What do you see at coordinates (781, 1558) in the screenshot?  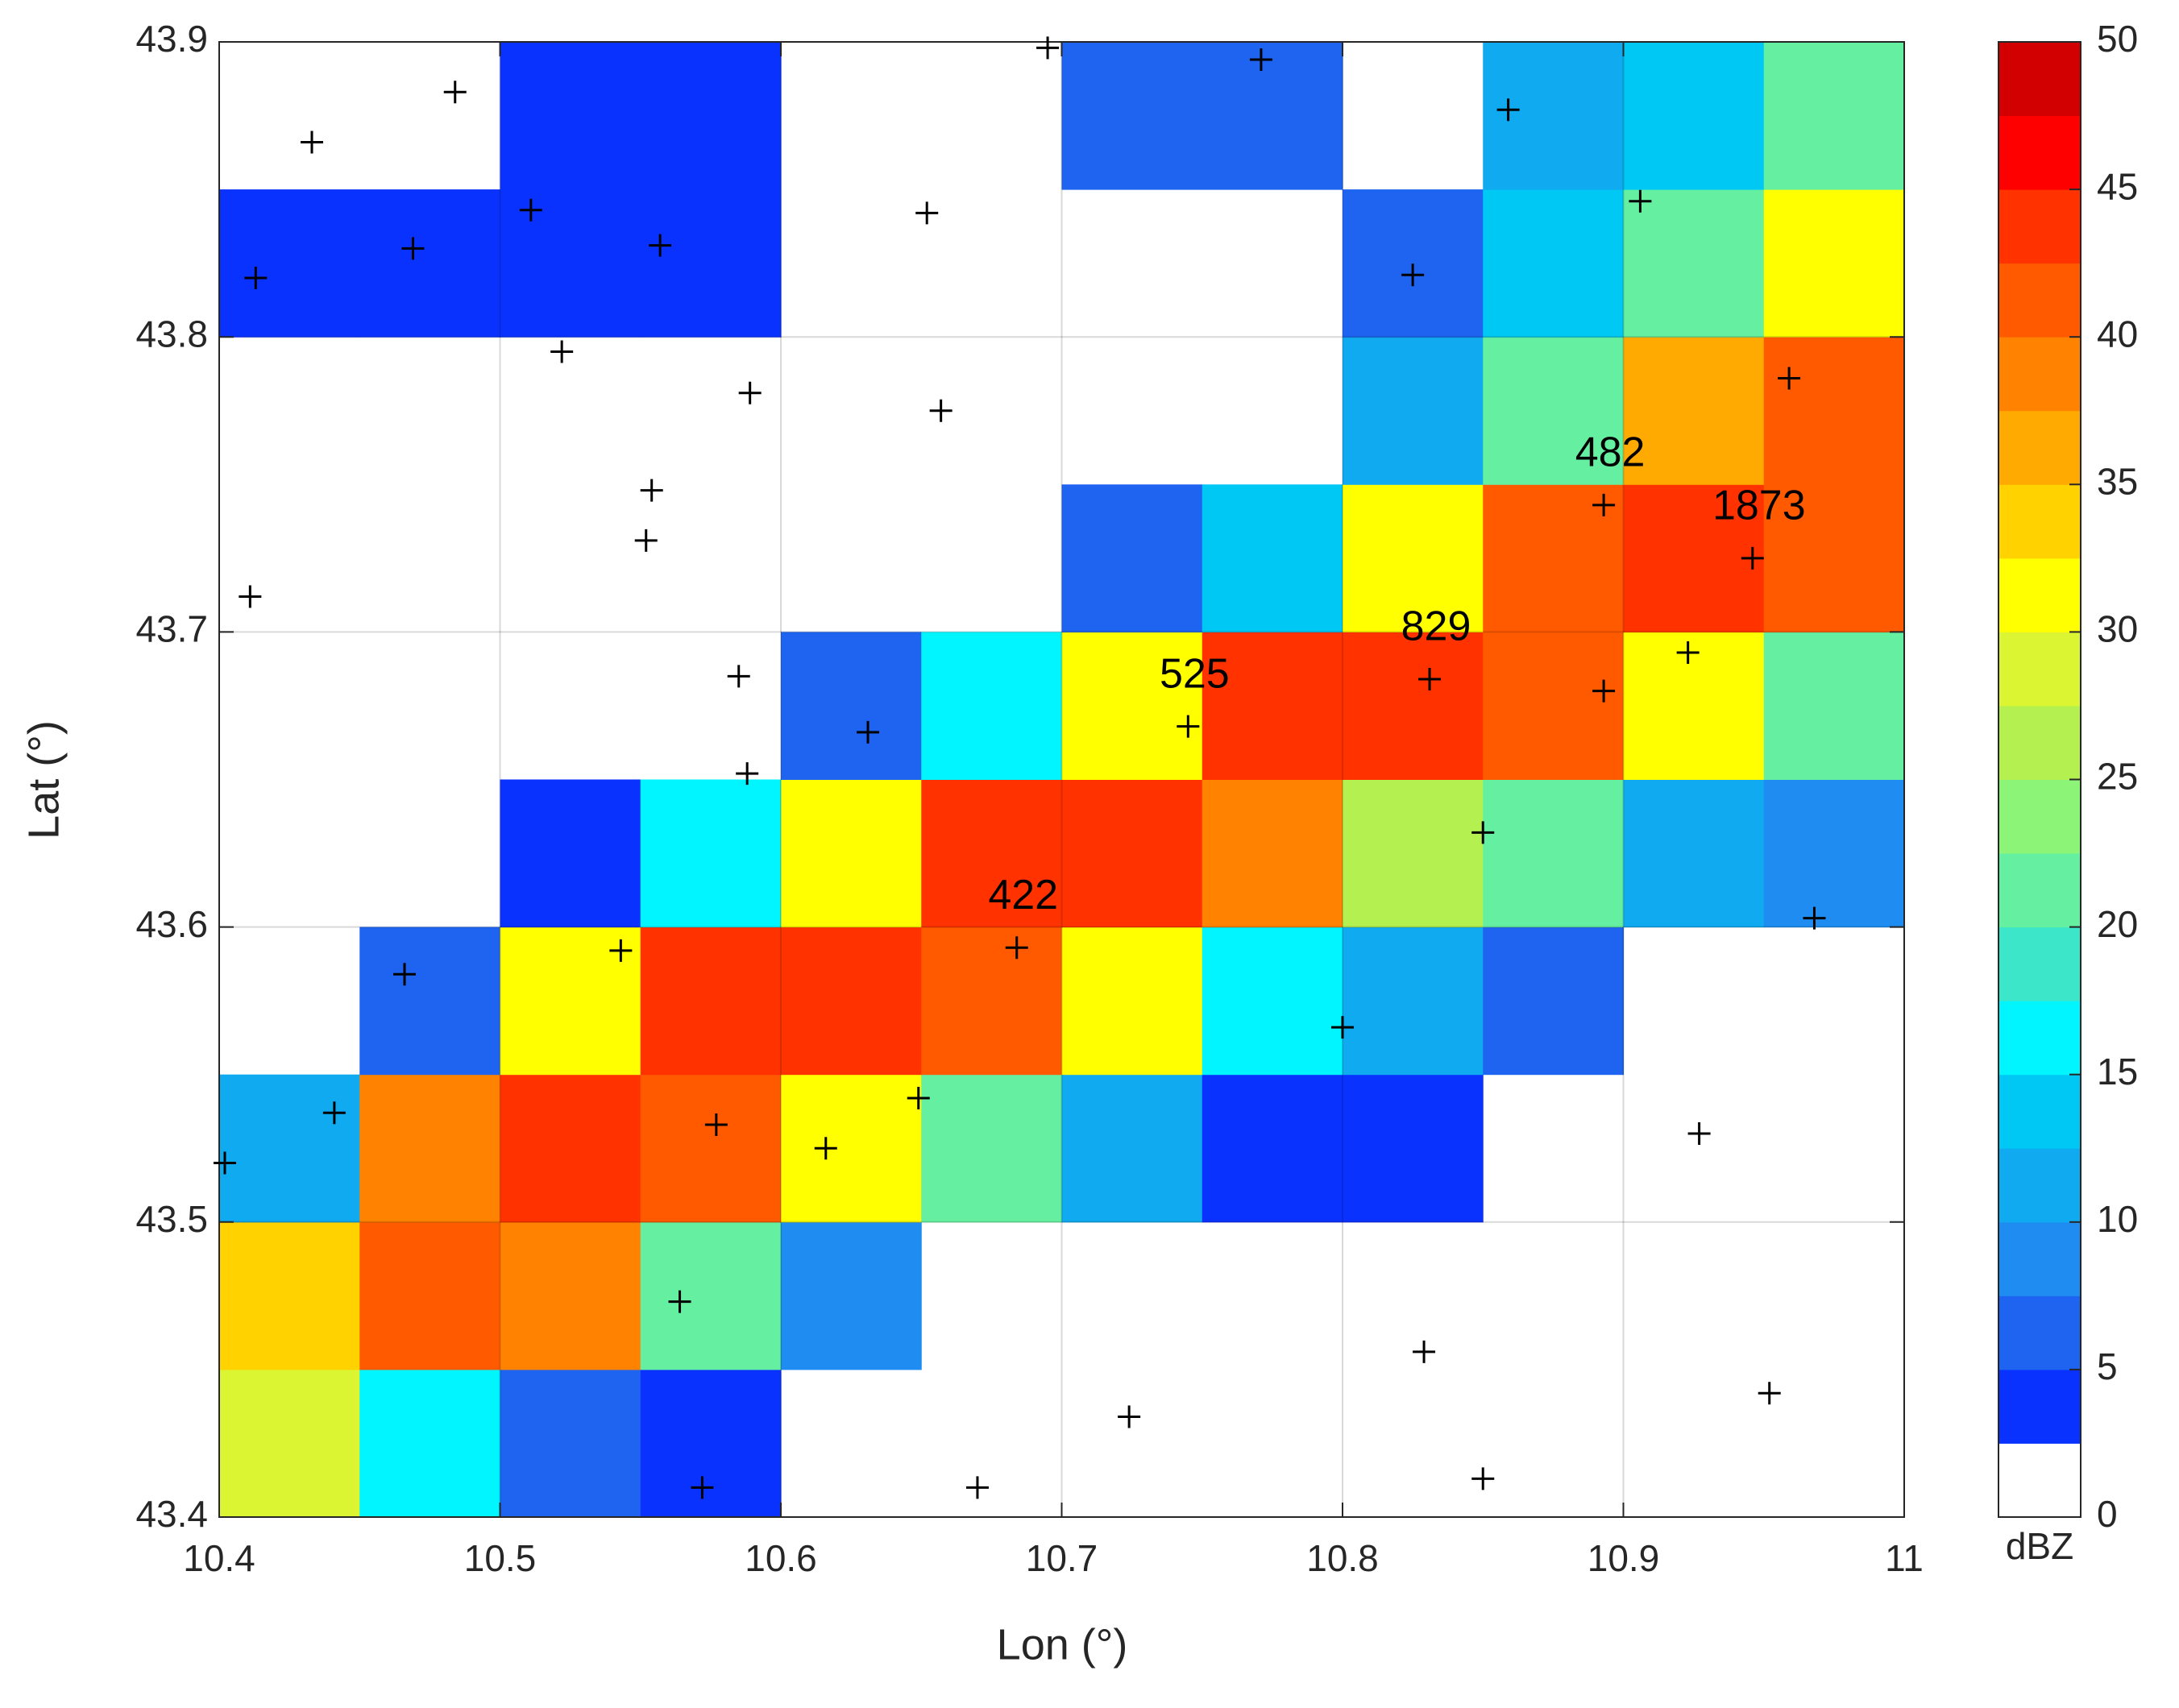 I see `x-tick-label: 10.6` at bounding box center [781, 1558].